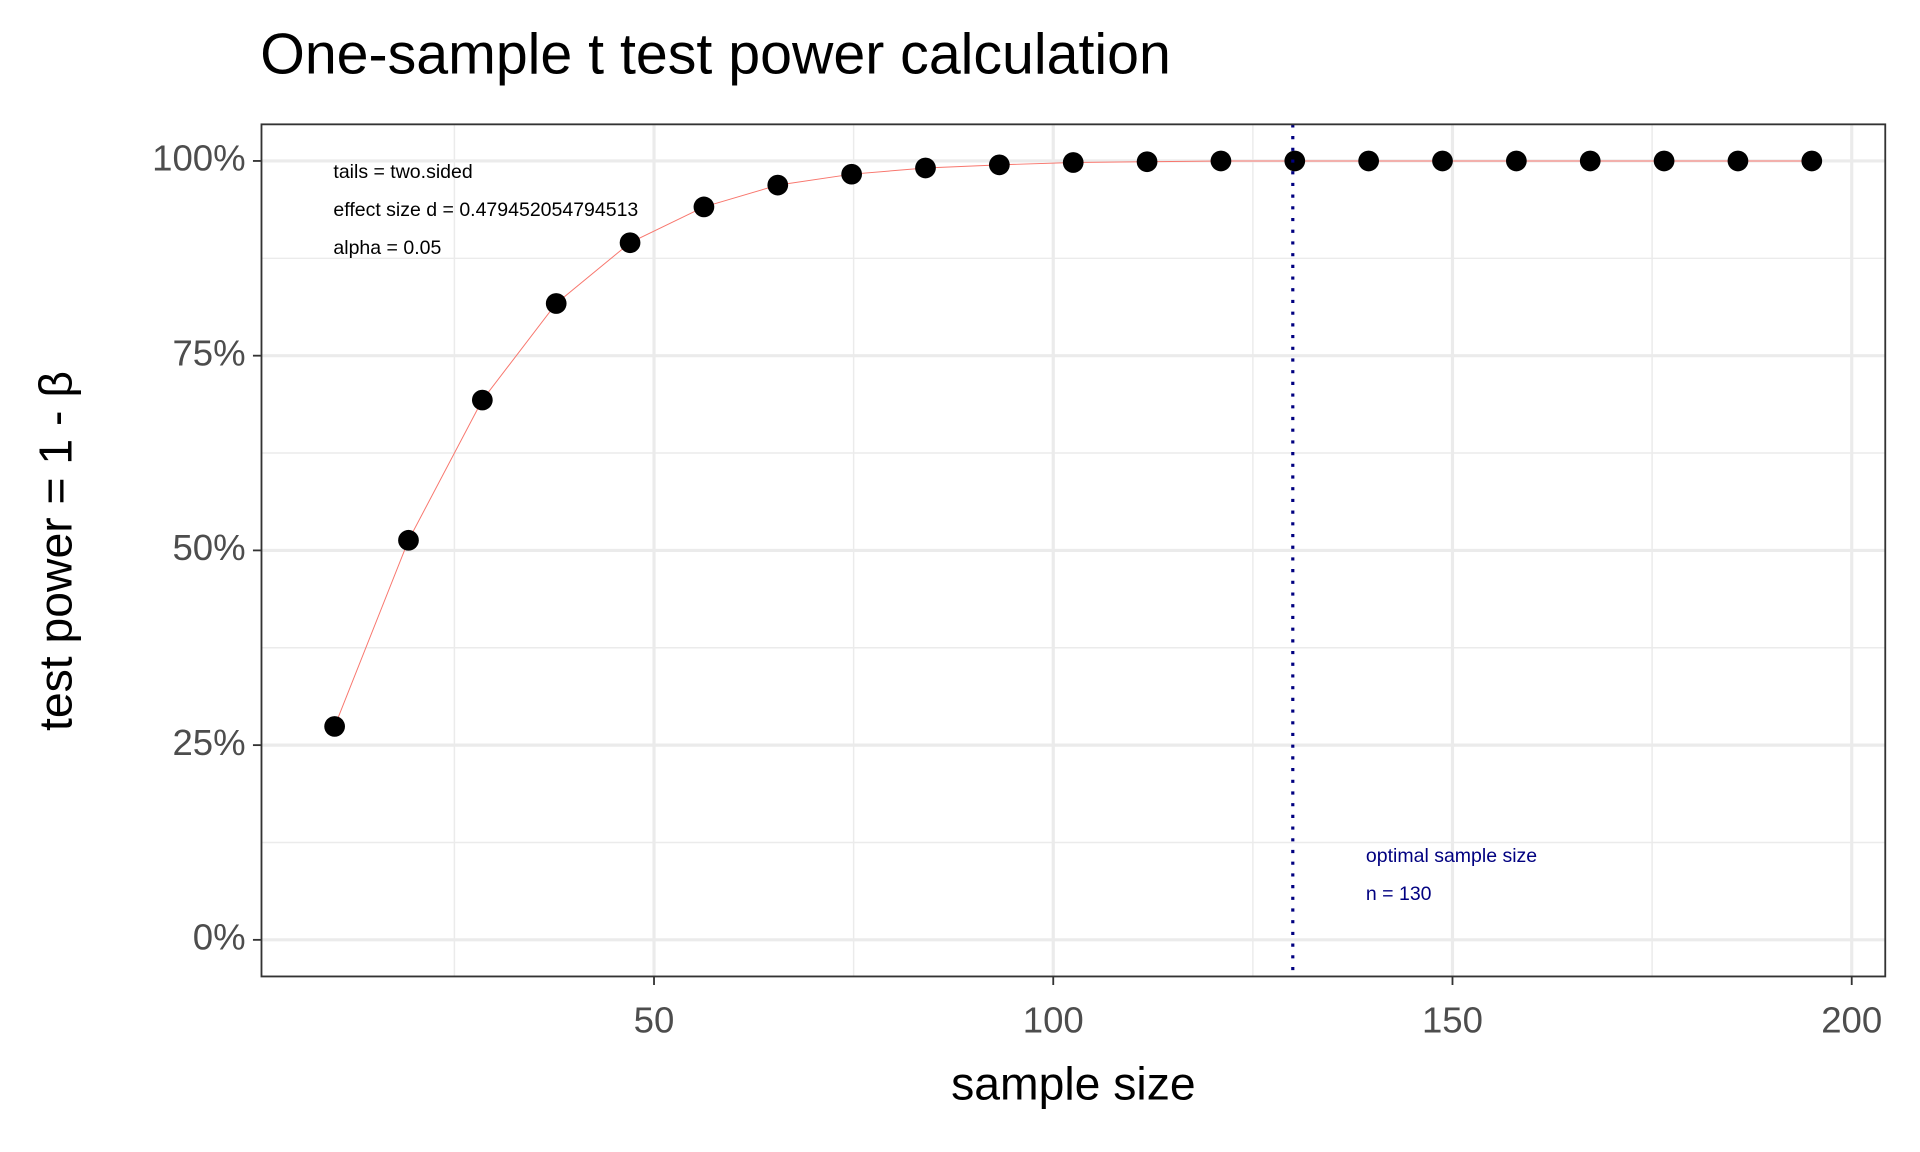 This screenshot has height=1152, width=1920. I want to click on x-tick-label: 100, so click(1053, 1019).